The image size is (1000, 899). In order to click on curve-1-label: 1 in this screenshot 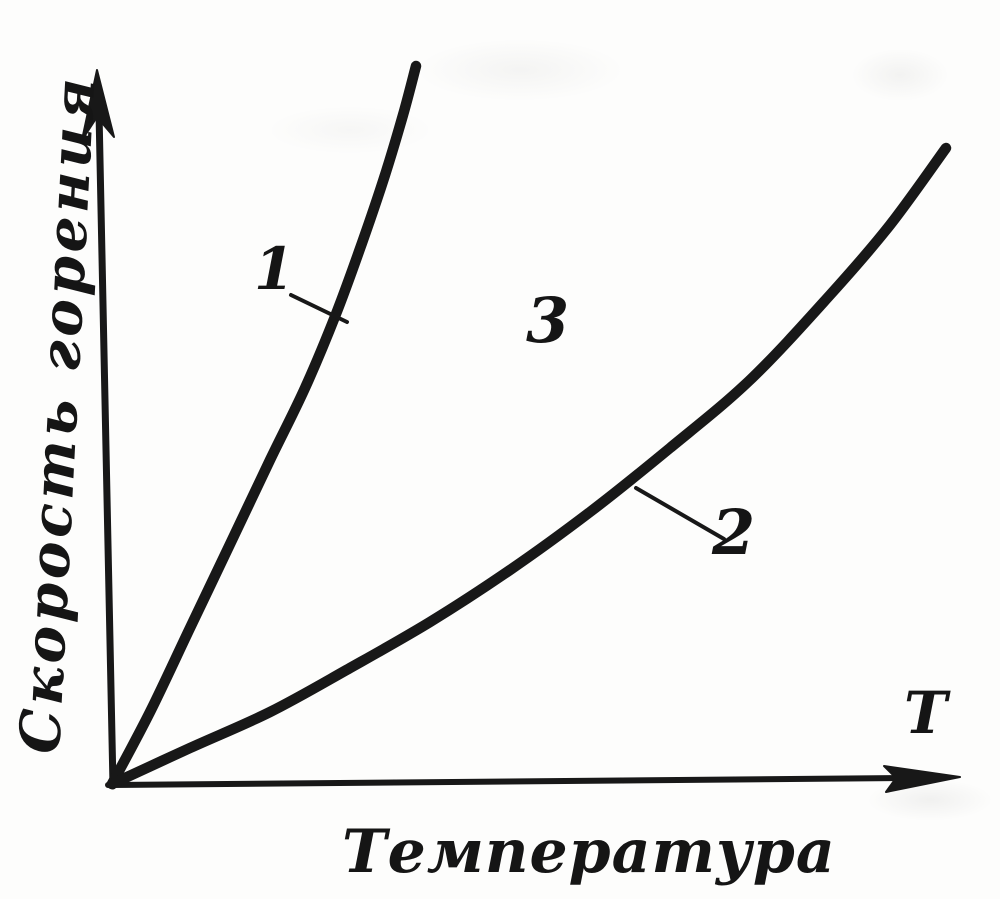, I will do `click(274, 269)`.